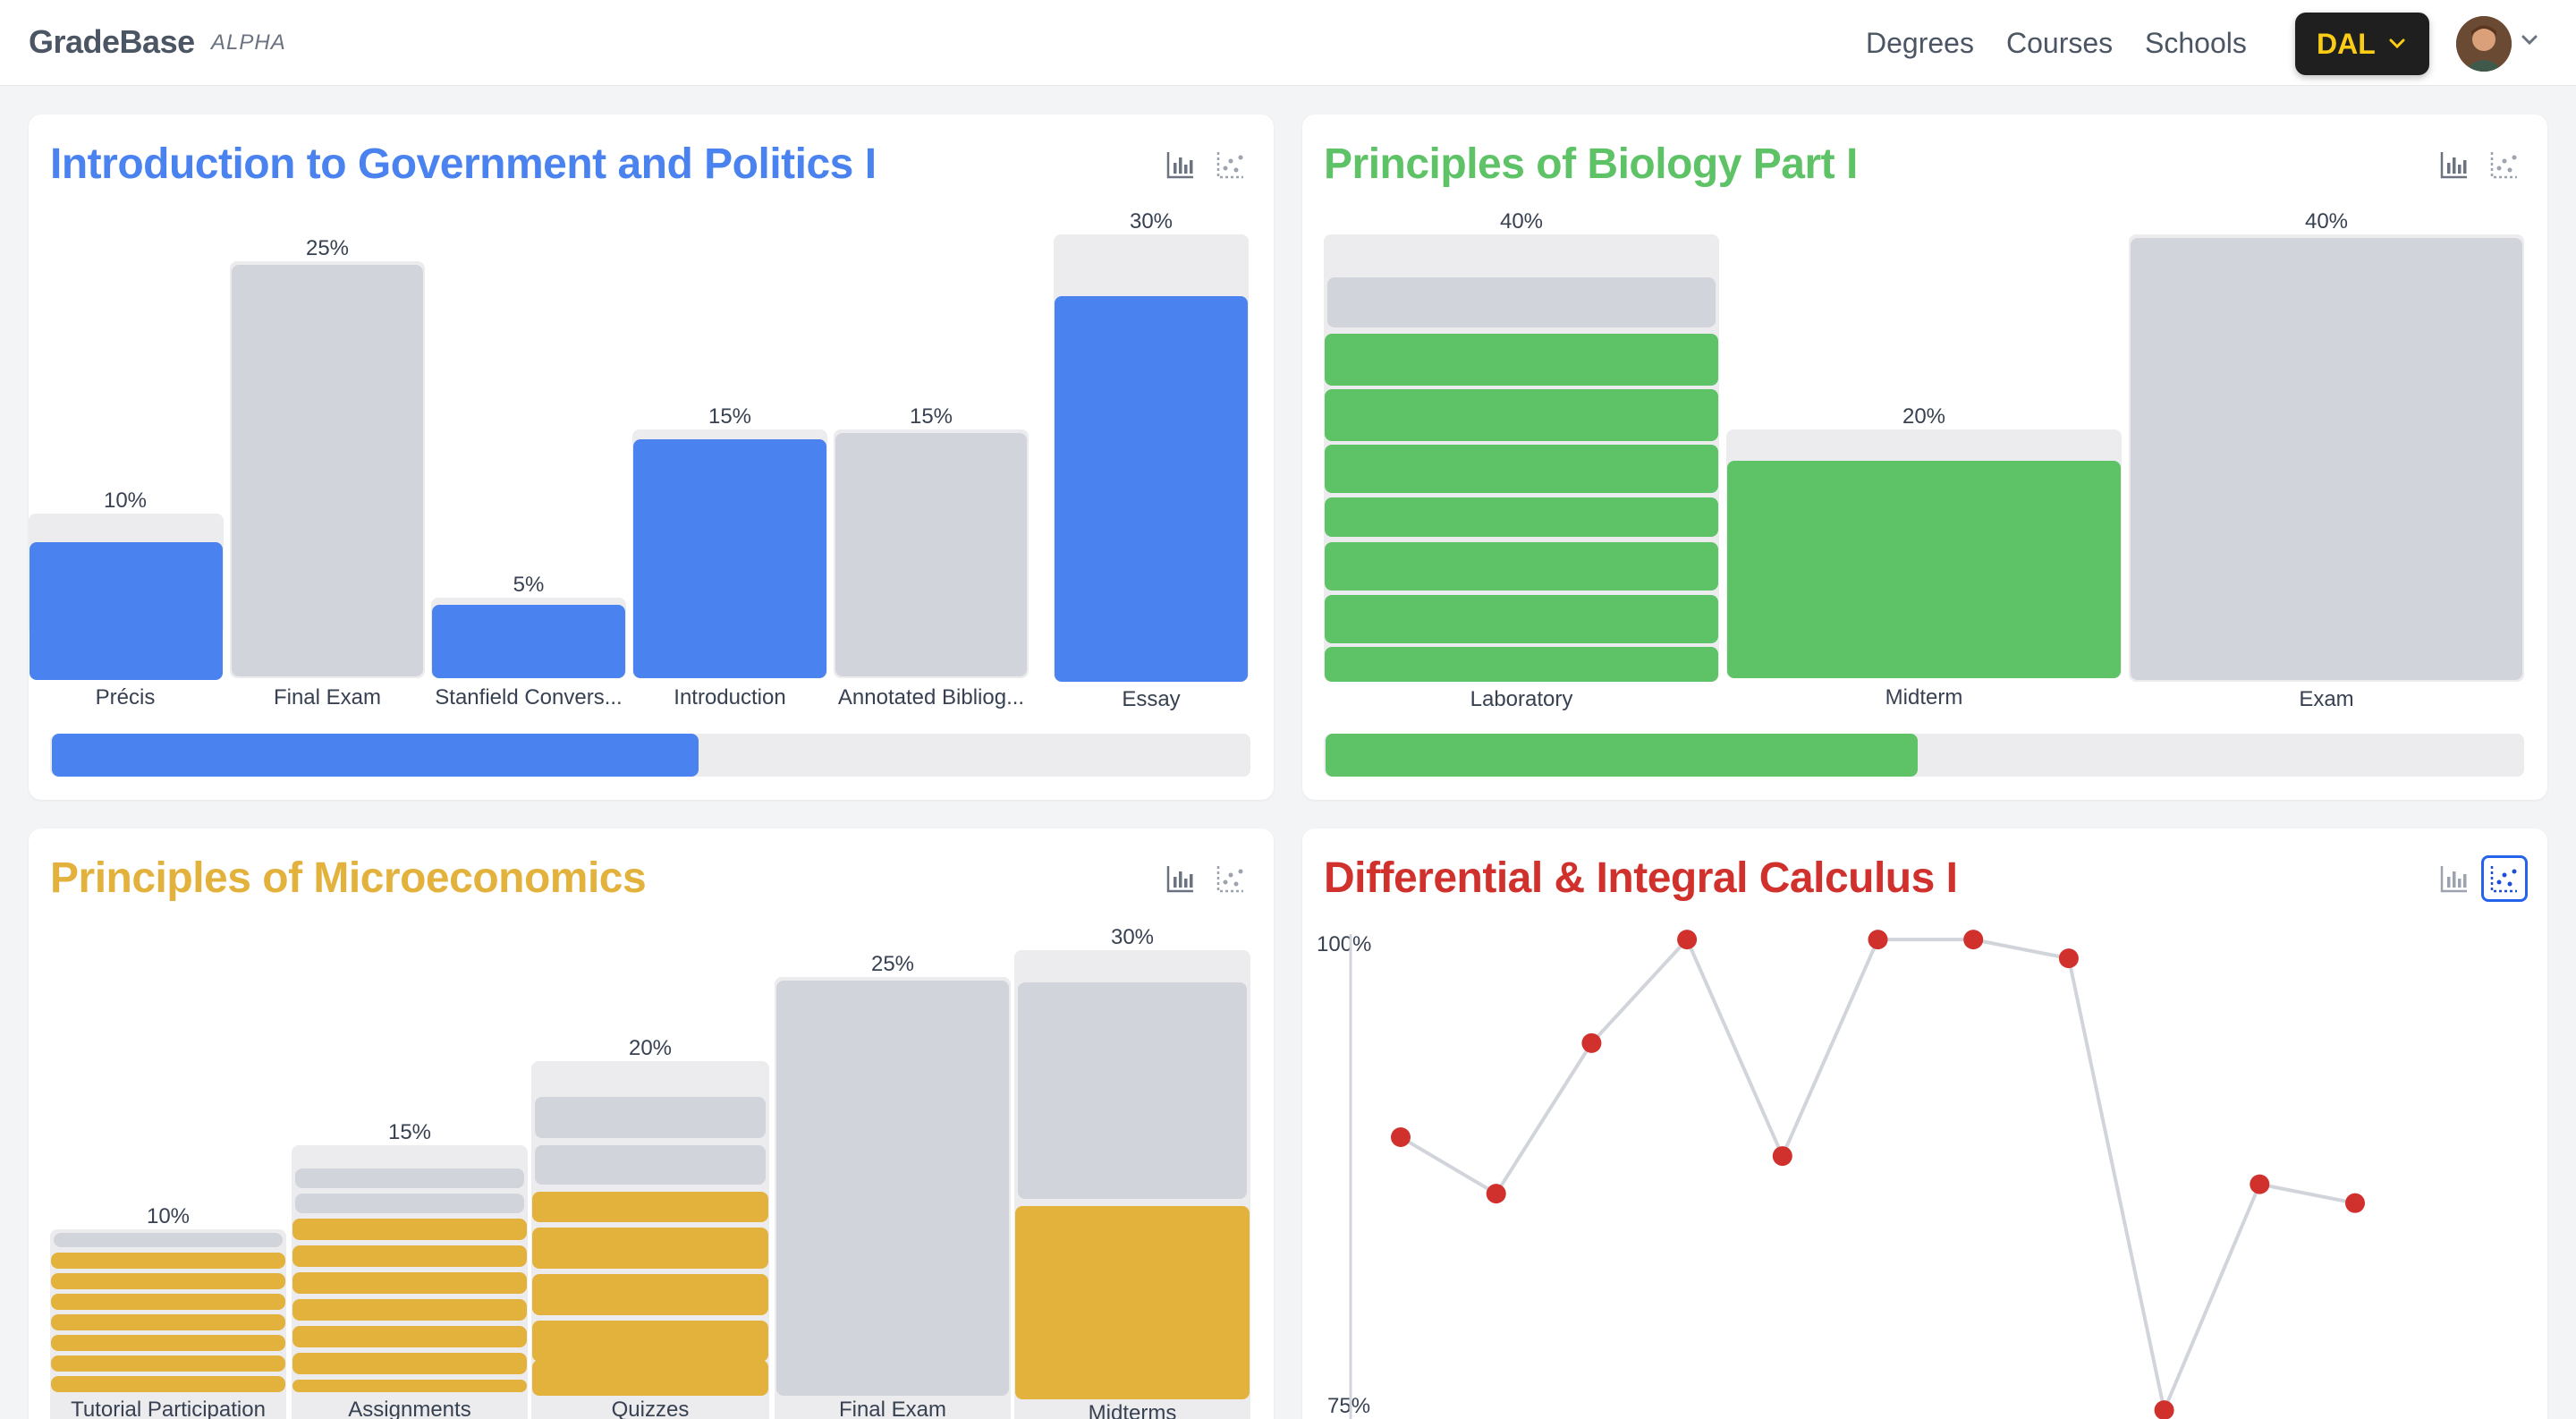 The image size is (2576, 1419). I want to click on app-logo: GradeBase, so click(112, 41).